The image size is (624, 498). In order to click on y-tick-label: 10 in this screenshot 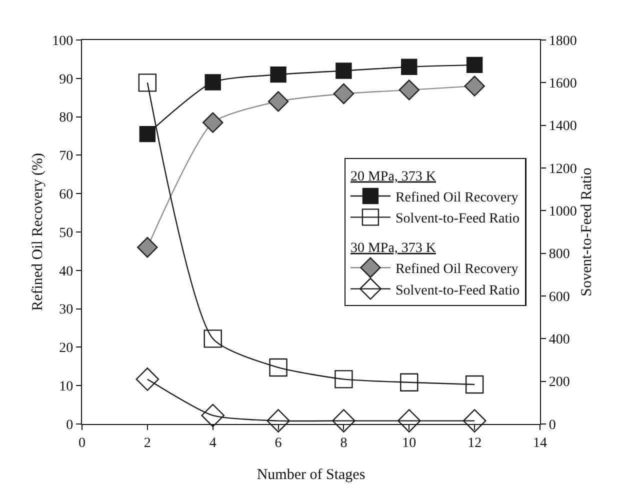, I will do `click(66, 387)`.